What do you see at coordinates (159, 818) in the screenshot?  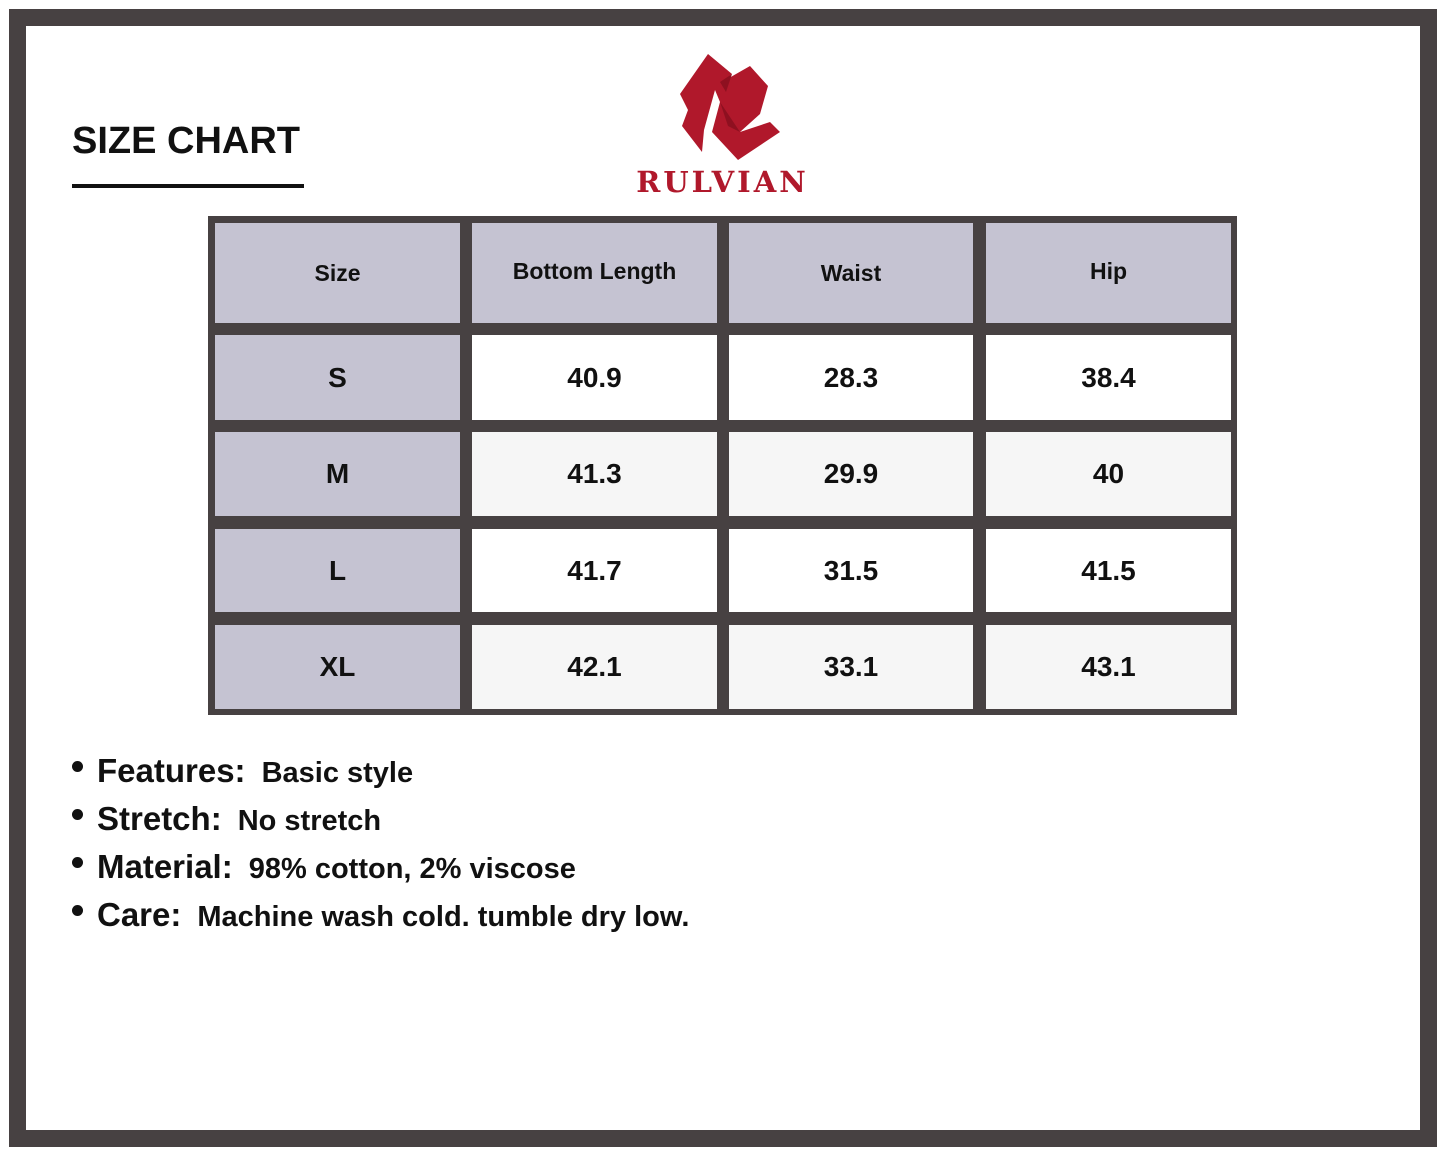 I see `detail-label: Stretch:` at bounding box center [159, 818].